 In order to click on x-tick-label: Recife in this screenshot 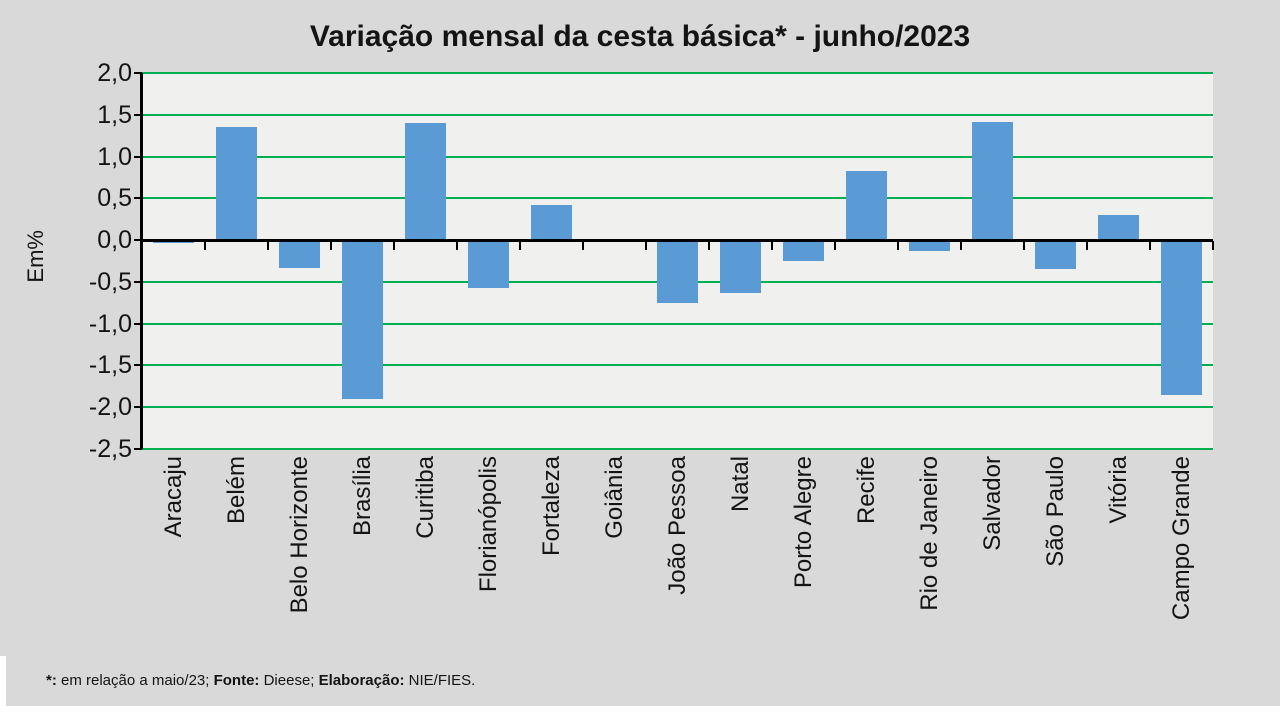, I will do `click(866, 490)`.